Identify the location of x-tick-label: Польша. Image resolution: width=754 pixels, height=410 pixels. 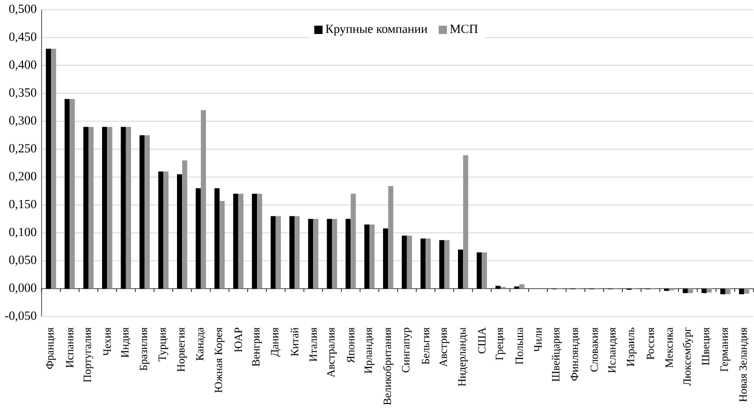
(519, 346).